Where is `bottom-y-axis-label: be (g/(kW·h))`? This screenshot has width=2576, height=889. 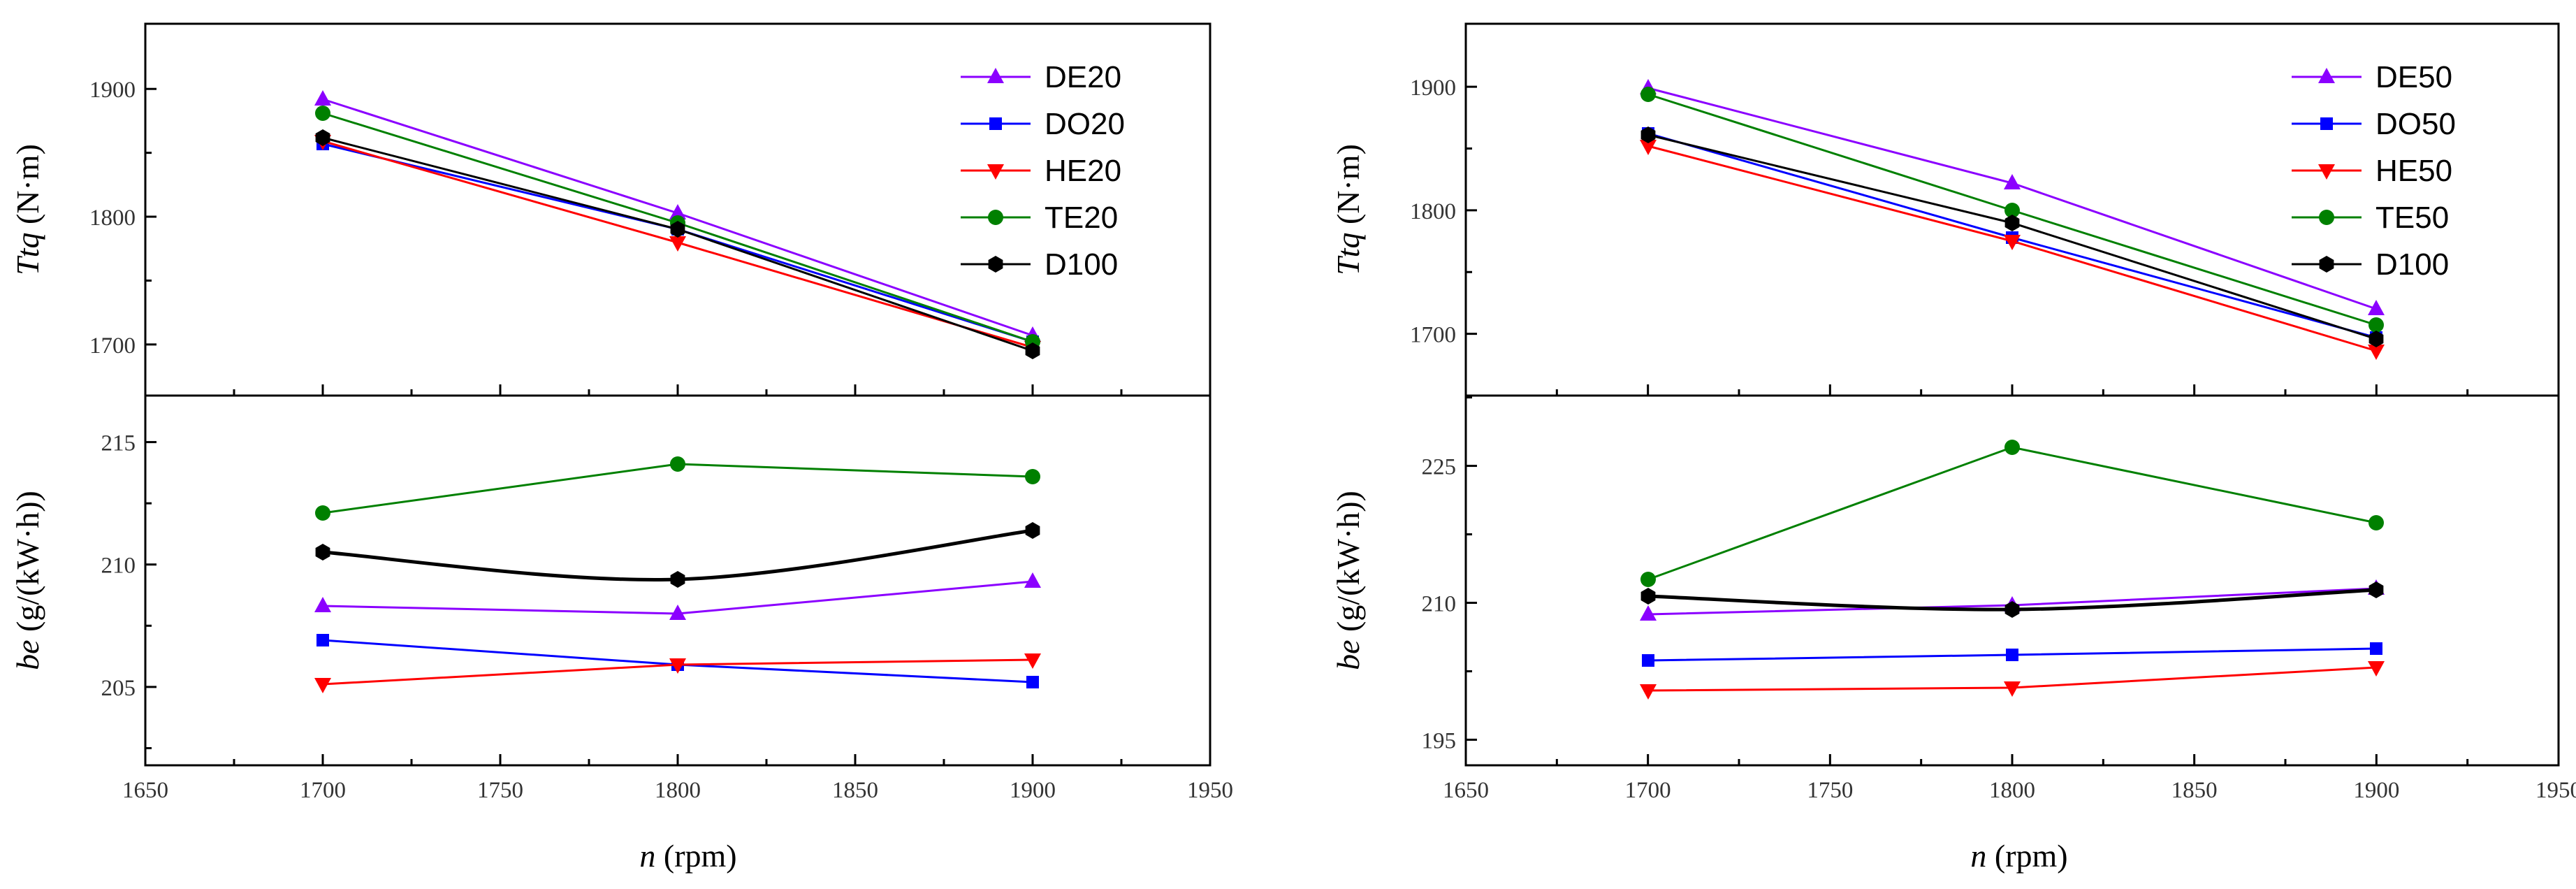
bottom-y-axis-label: be (g/(kW·h)) is located at coordinates (27, 580).